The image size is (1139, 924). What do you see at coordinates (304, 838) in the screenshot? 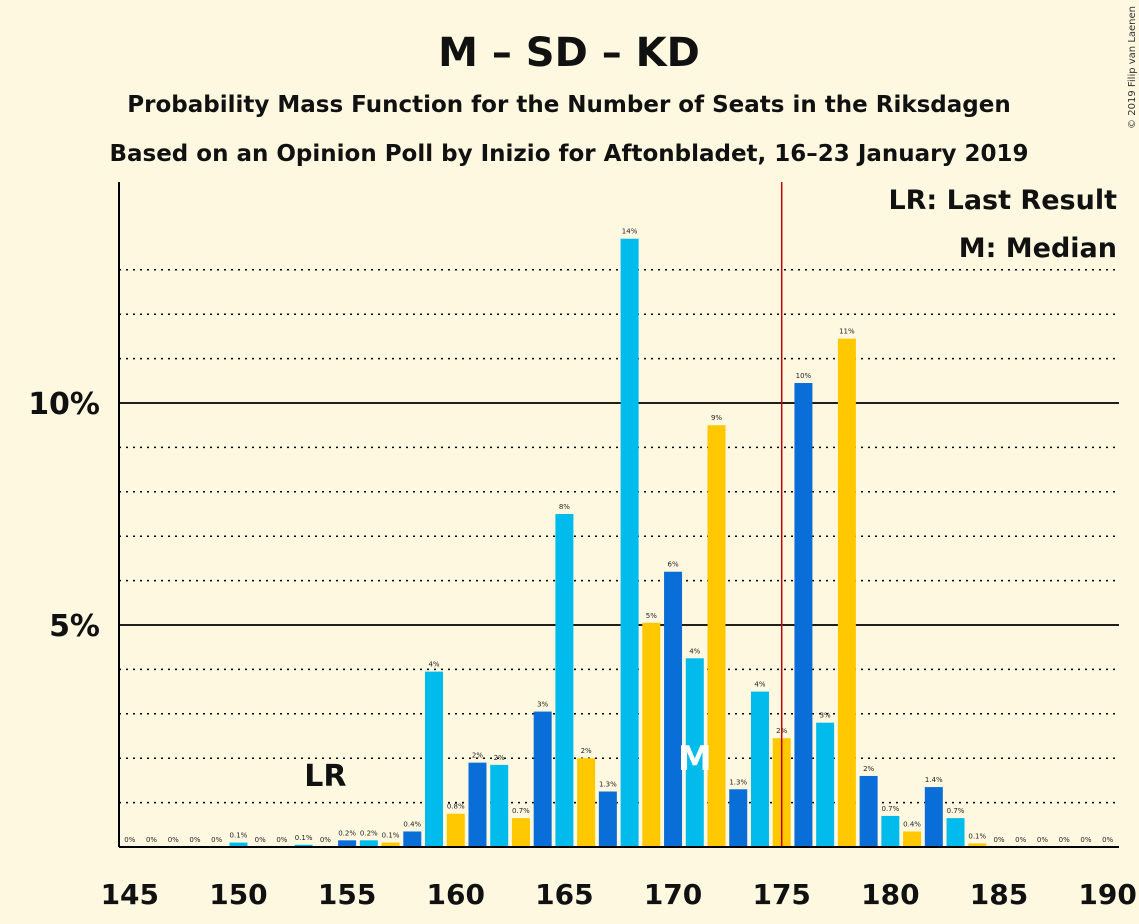
I see `bar-label-seat-153: 0.1%` at bounding box center [304, 838].